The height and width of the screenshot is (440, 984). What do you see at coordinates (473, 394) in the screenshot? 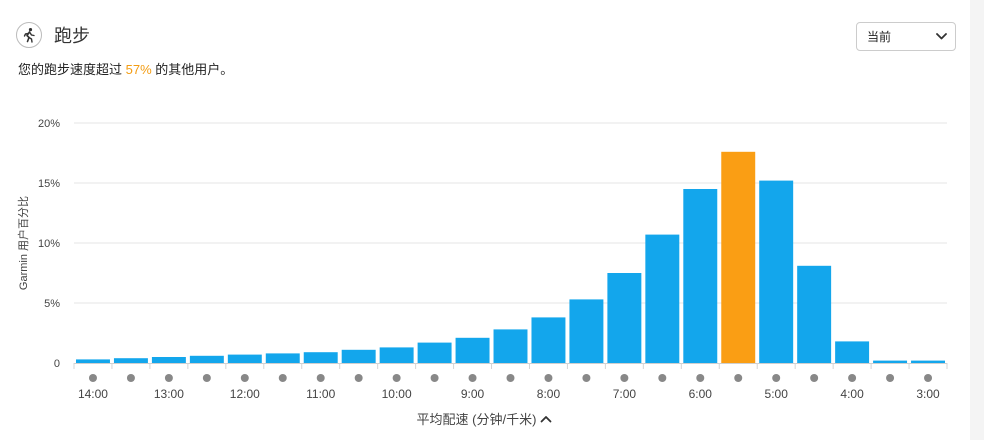
I see `x-tick-label: 9:00` at bounding box center [473, 394].